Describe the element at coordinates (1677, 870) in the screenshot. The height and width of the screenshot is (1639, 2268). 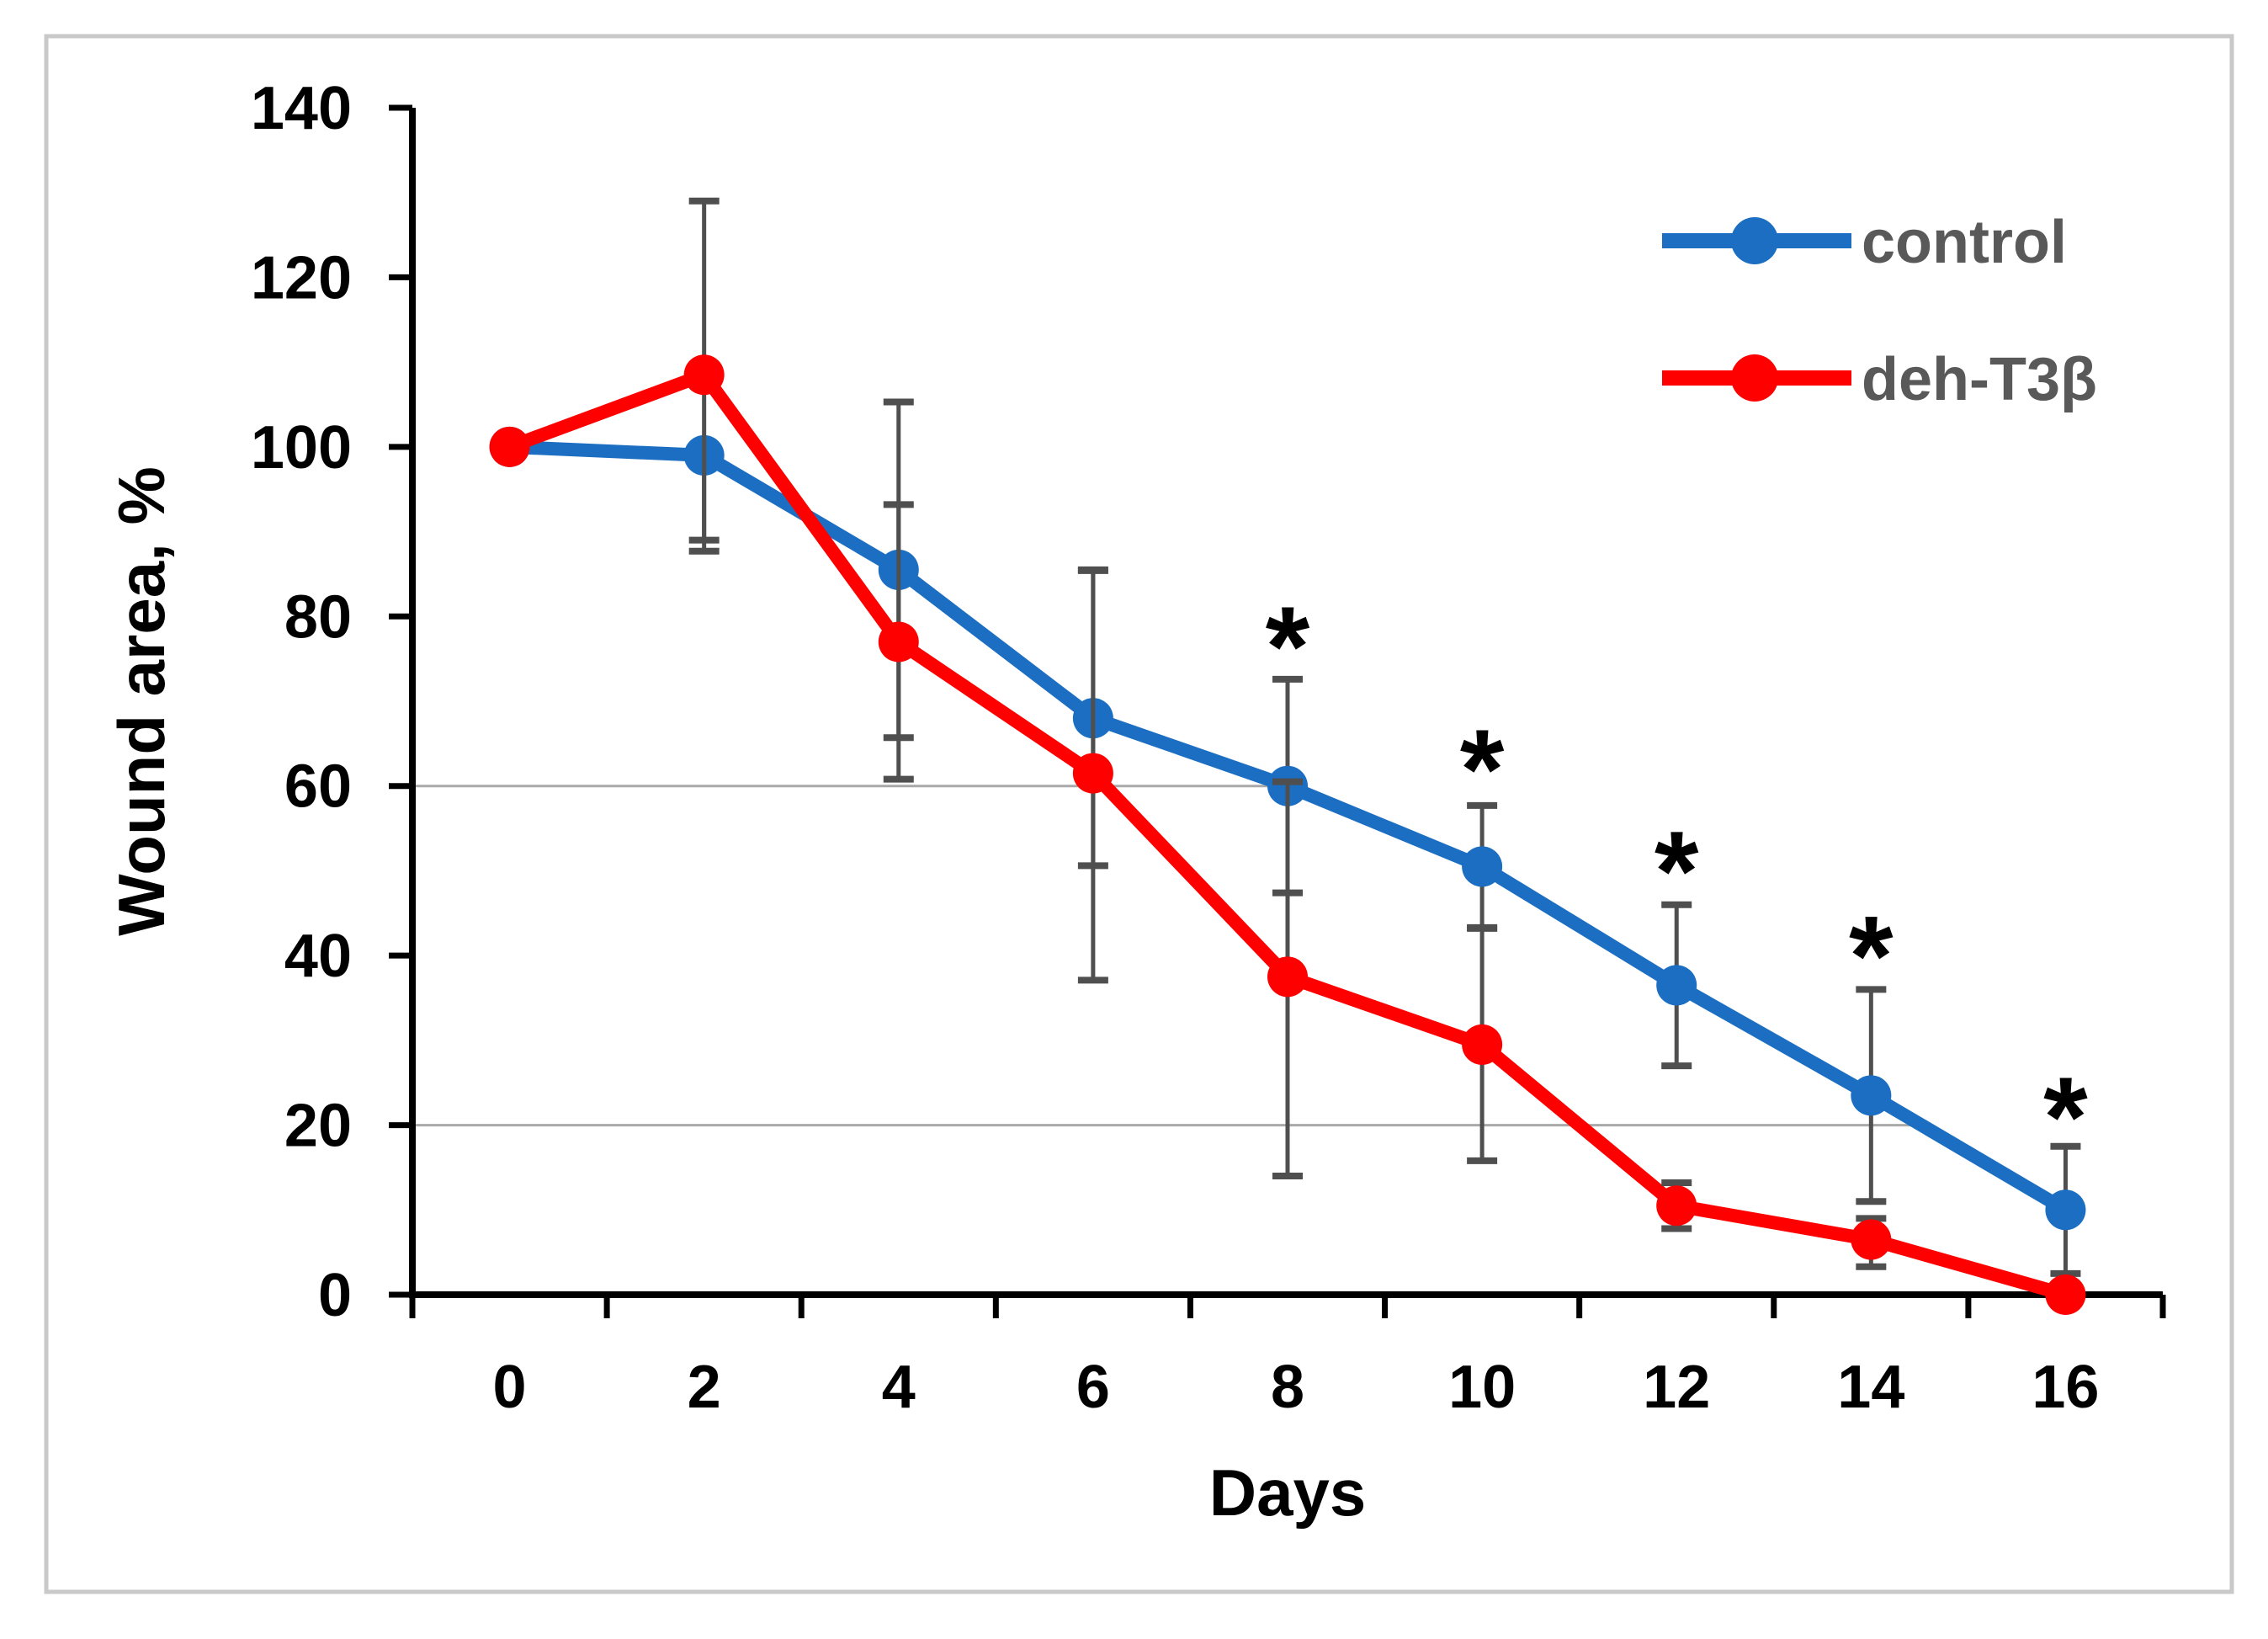
I see `asterisk-day12: *` at that location.